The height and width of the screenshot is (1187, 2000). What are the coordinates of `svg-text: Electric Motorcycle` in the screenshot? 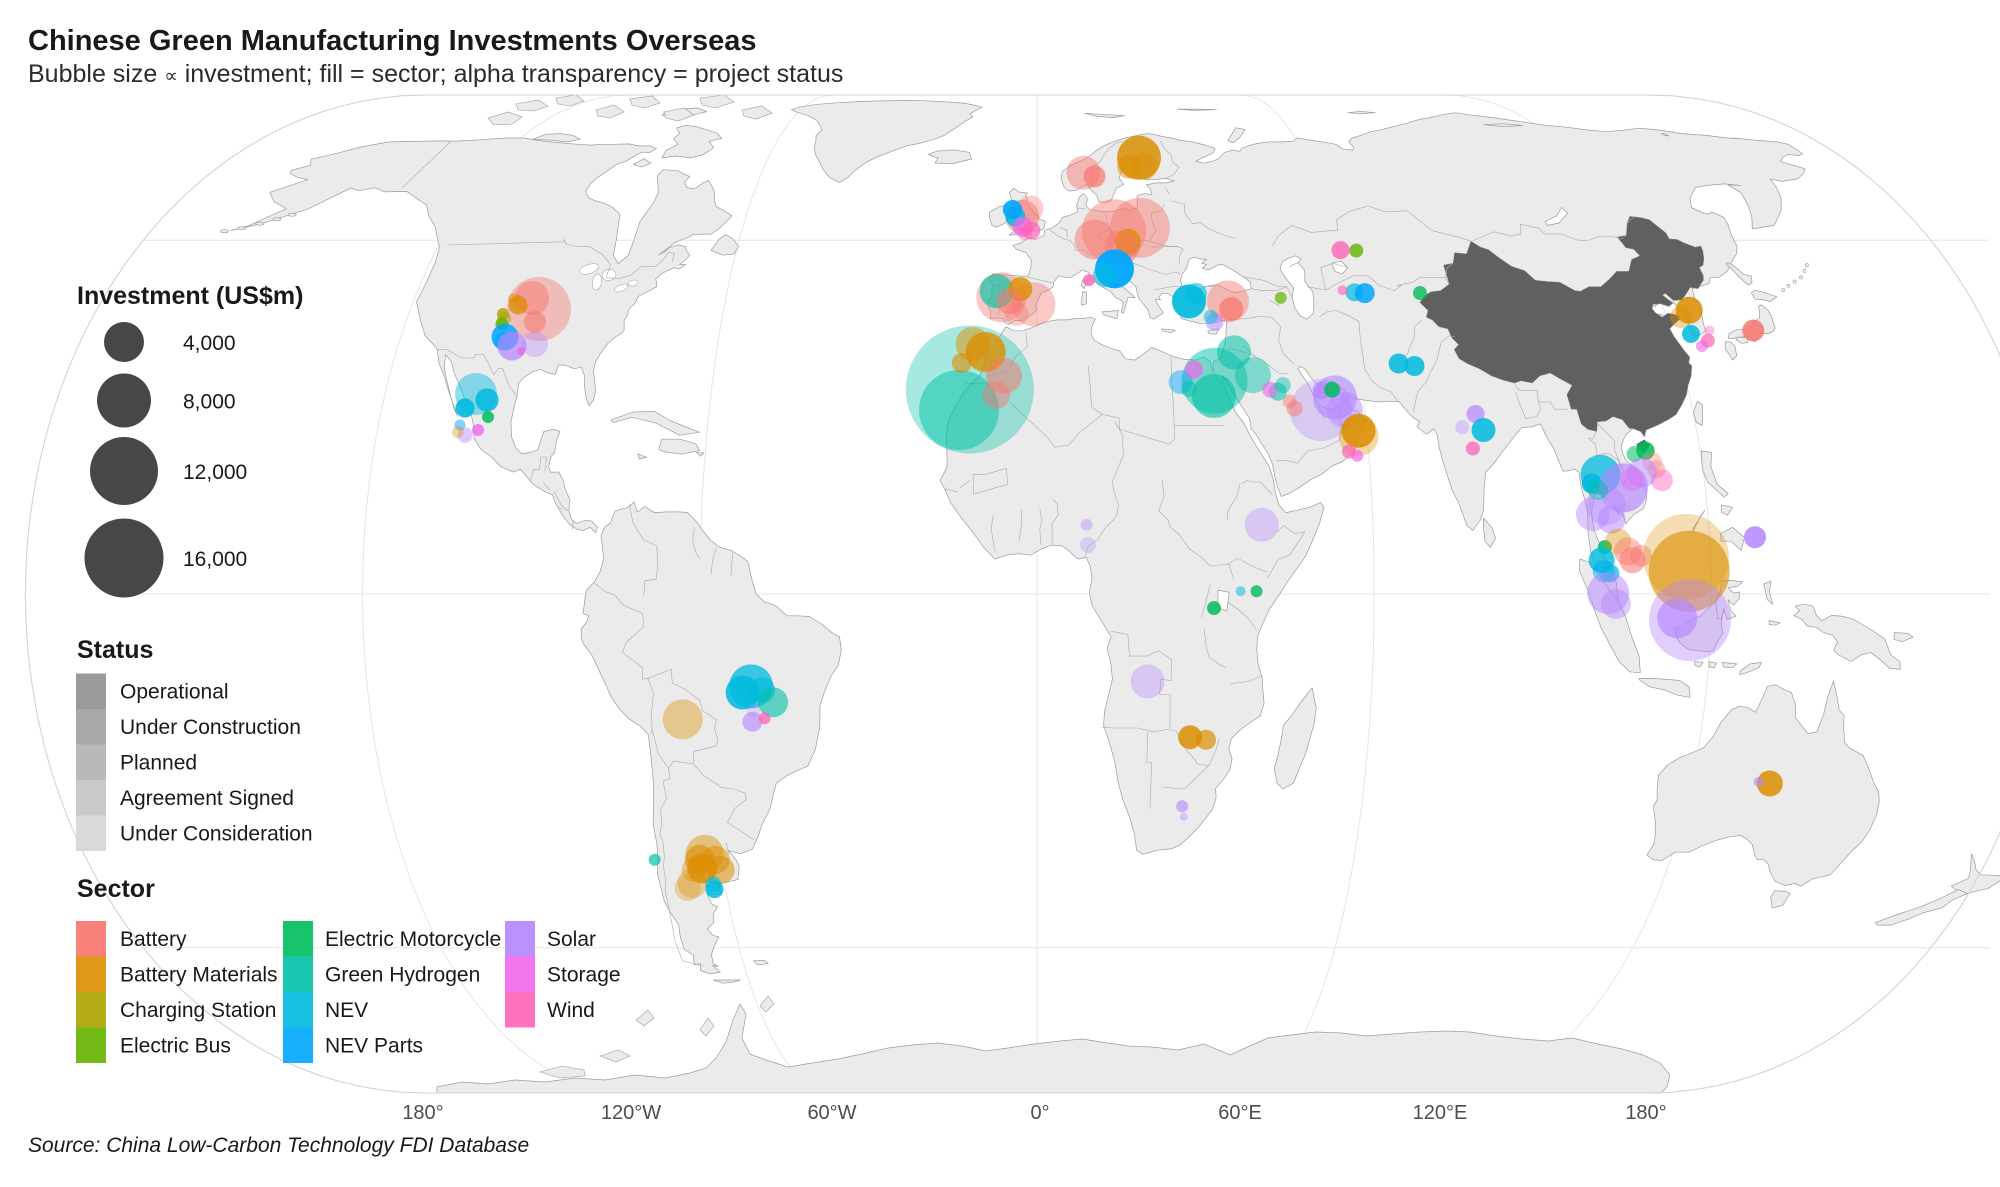 It's located at (413, 939).